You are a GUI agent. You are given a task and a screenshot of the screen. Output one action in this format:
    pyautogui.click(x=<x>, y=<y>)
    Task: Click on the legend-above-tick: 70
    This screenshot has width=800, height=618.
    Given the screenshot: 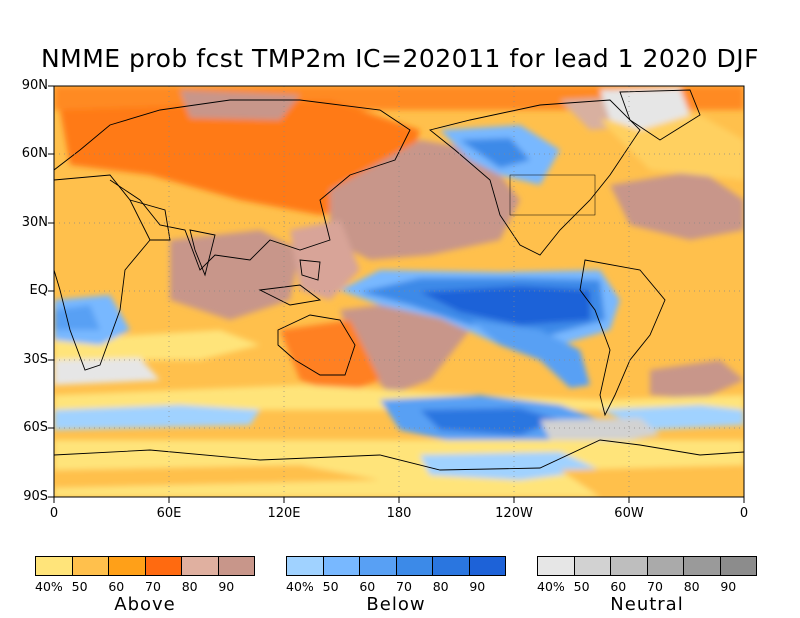 What is the action you would take?
    pyautogui.click(x=153, y=586)
    